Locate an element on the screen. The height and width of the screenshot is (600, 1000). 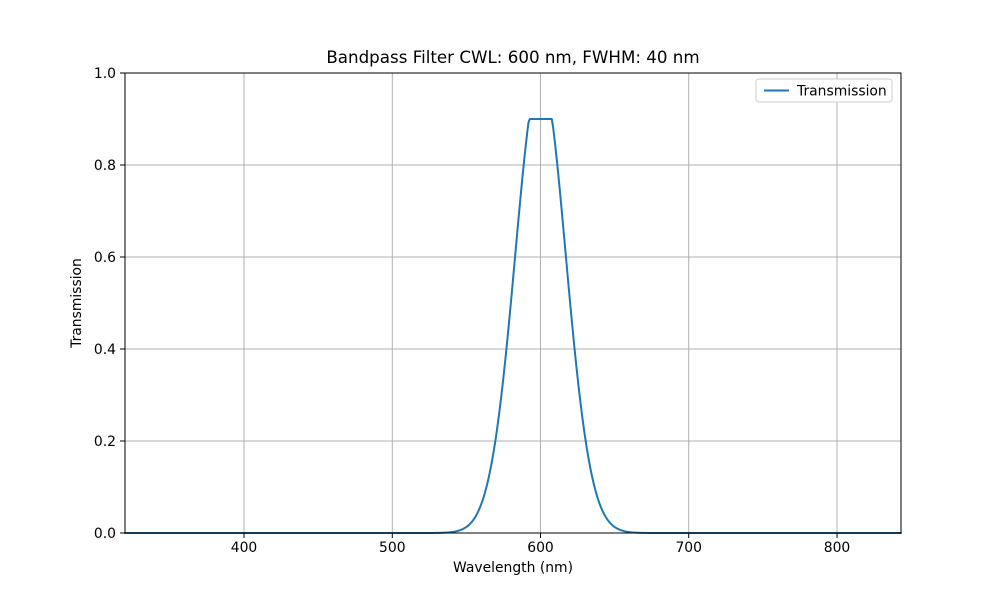
x-tick-label: 700 is located at coordinates (688, 548).